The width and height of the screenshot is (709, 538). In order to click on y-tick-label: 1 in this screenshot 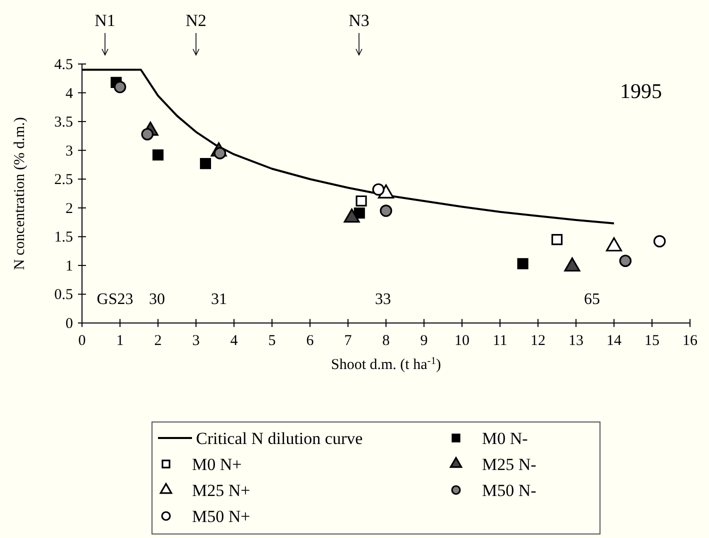, I will do `click(69, 266)`.